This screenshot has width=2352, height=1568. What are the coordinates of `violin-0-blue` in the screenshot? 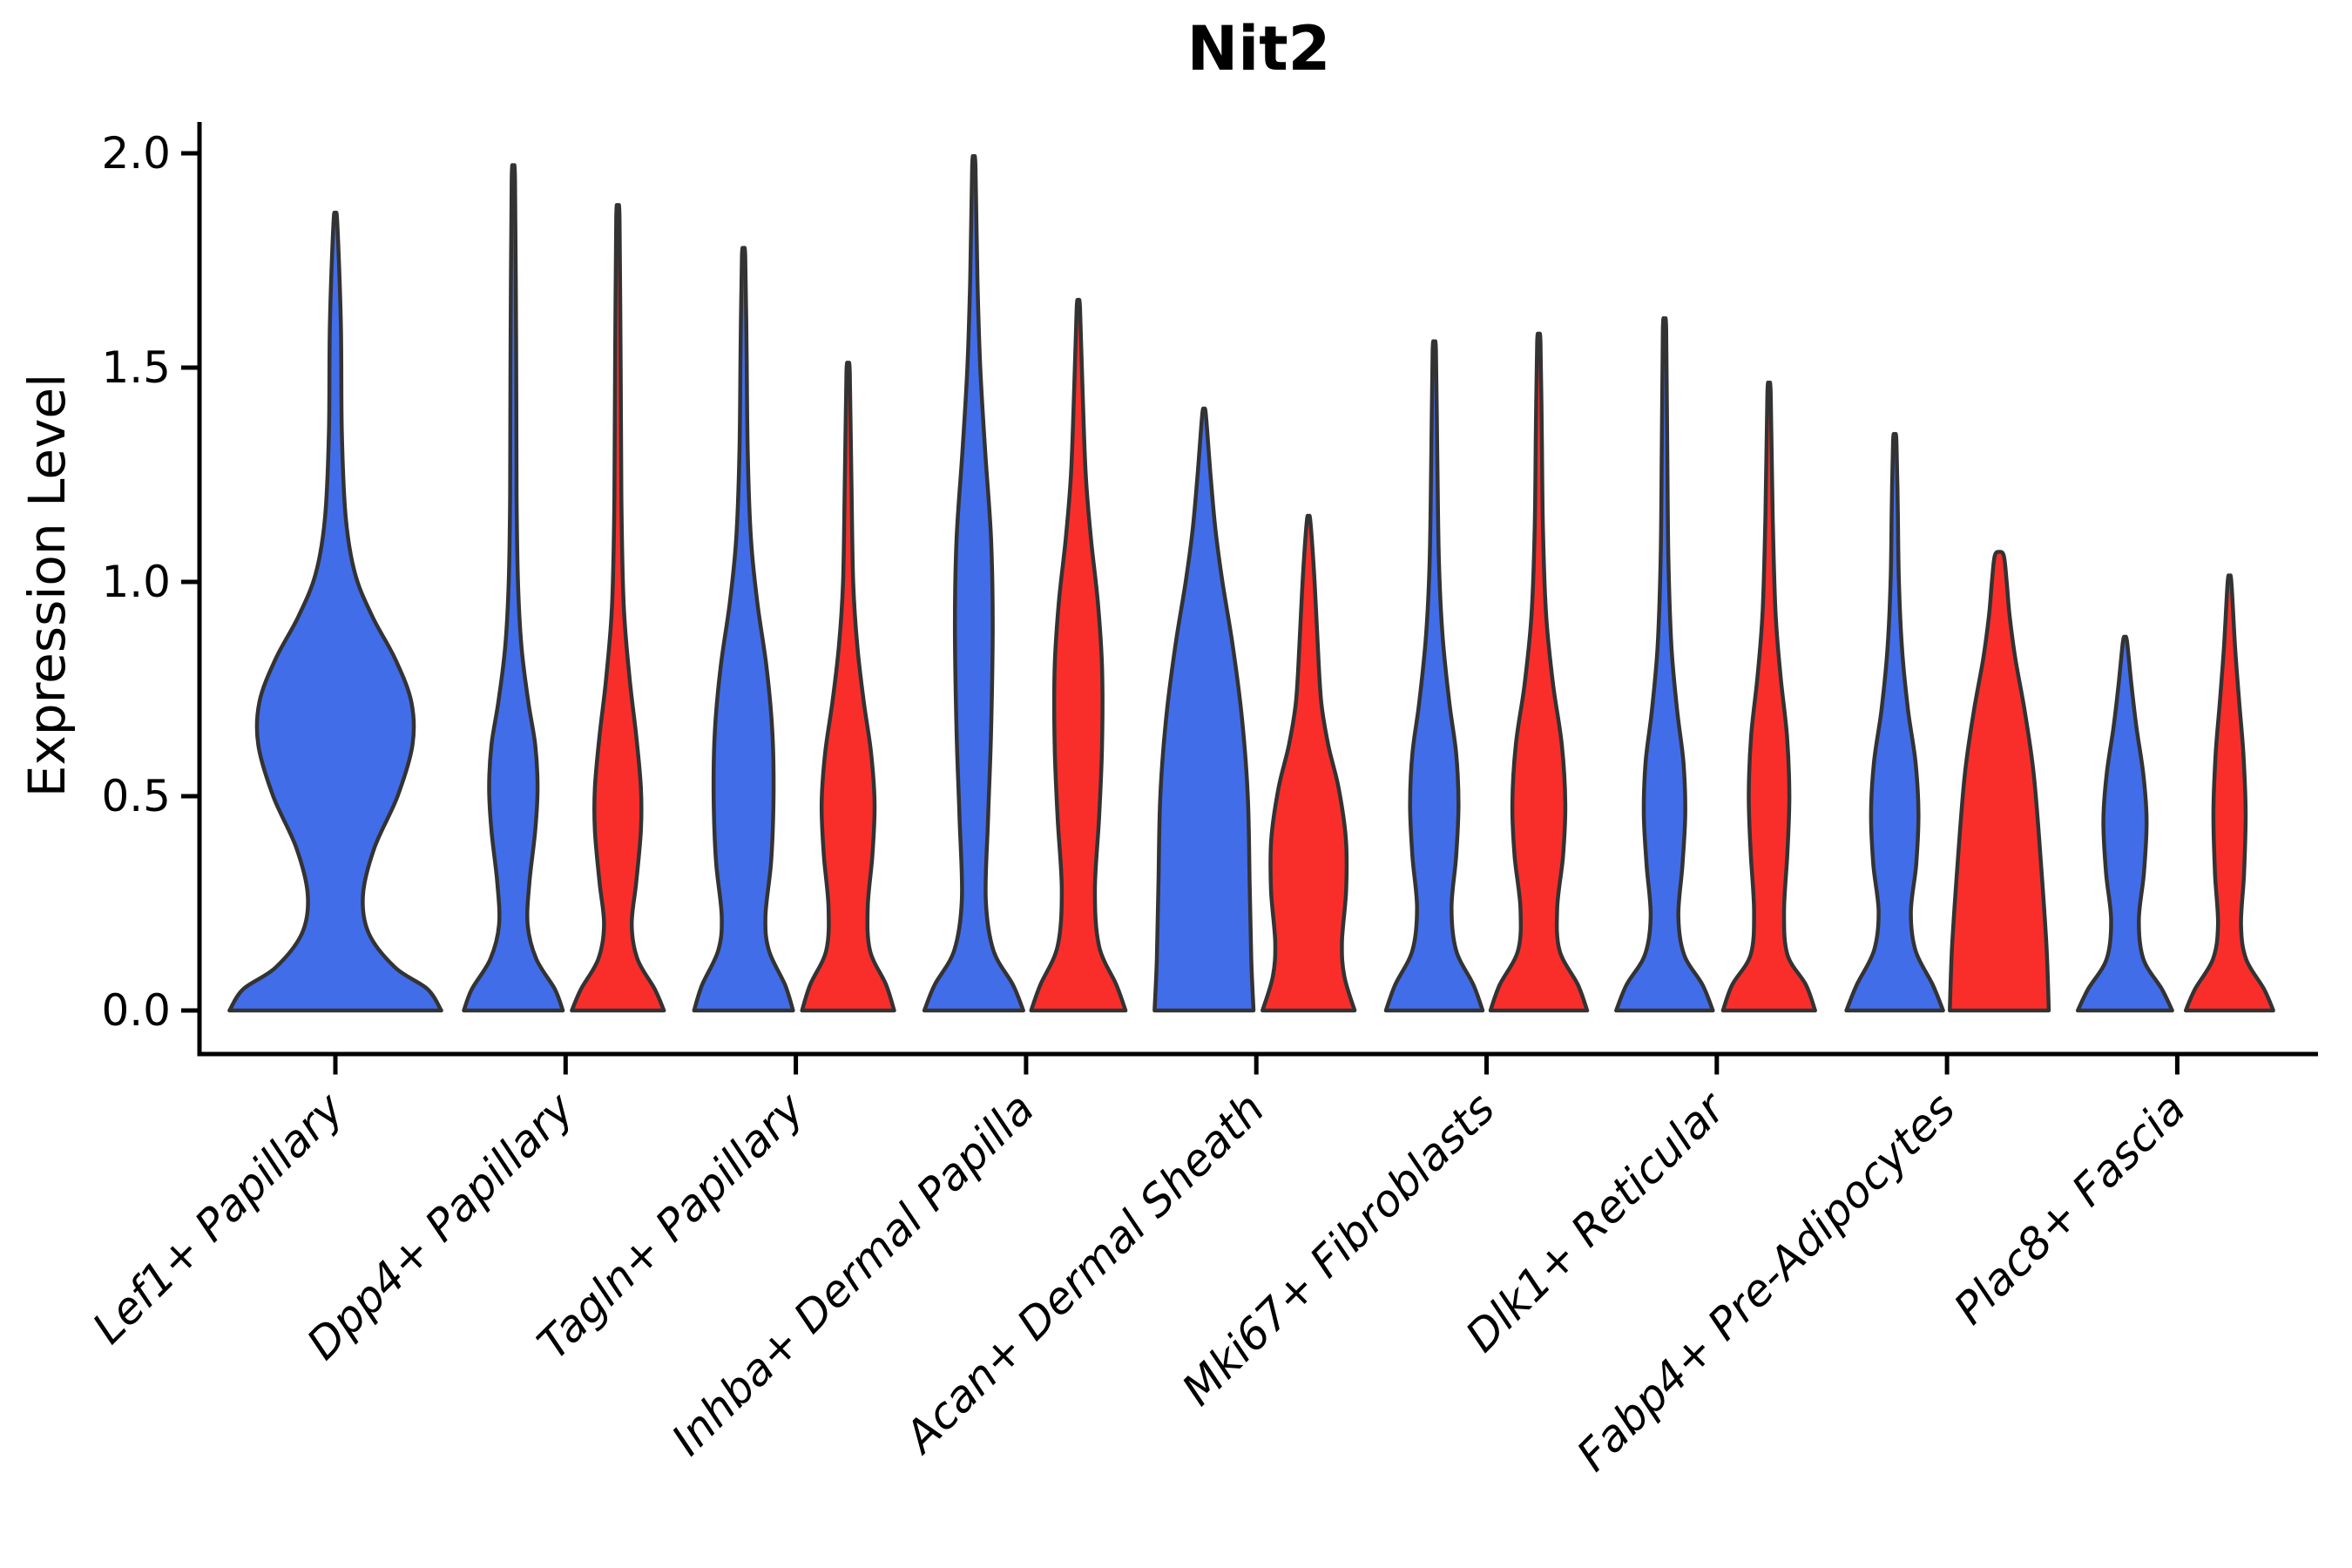 It's located at (335, 611).